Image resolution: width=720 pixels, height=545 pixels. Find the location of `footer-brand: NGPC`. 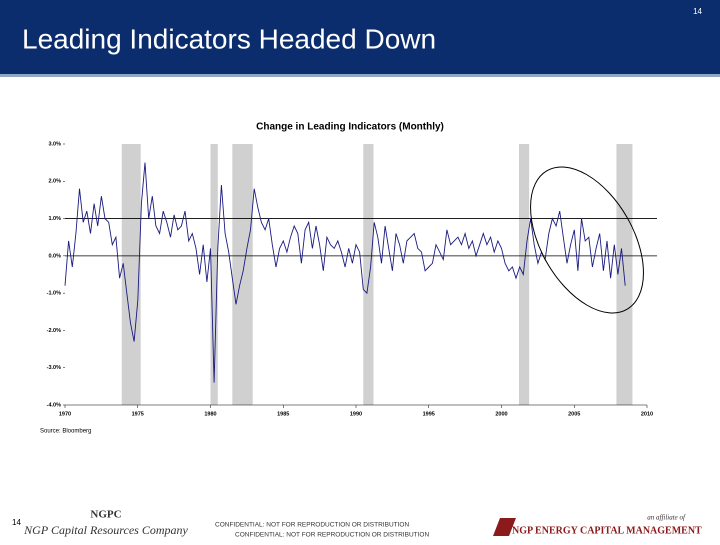

footer-brand: NGPC is located at coordinates (105, 515).